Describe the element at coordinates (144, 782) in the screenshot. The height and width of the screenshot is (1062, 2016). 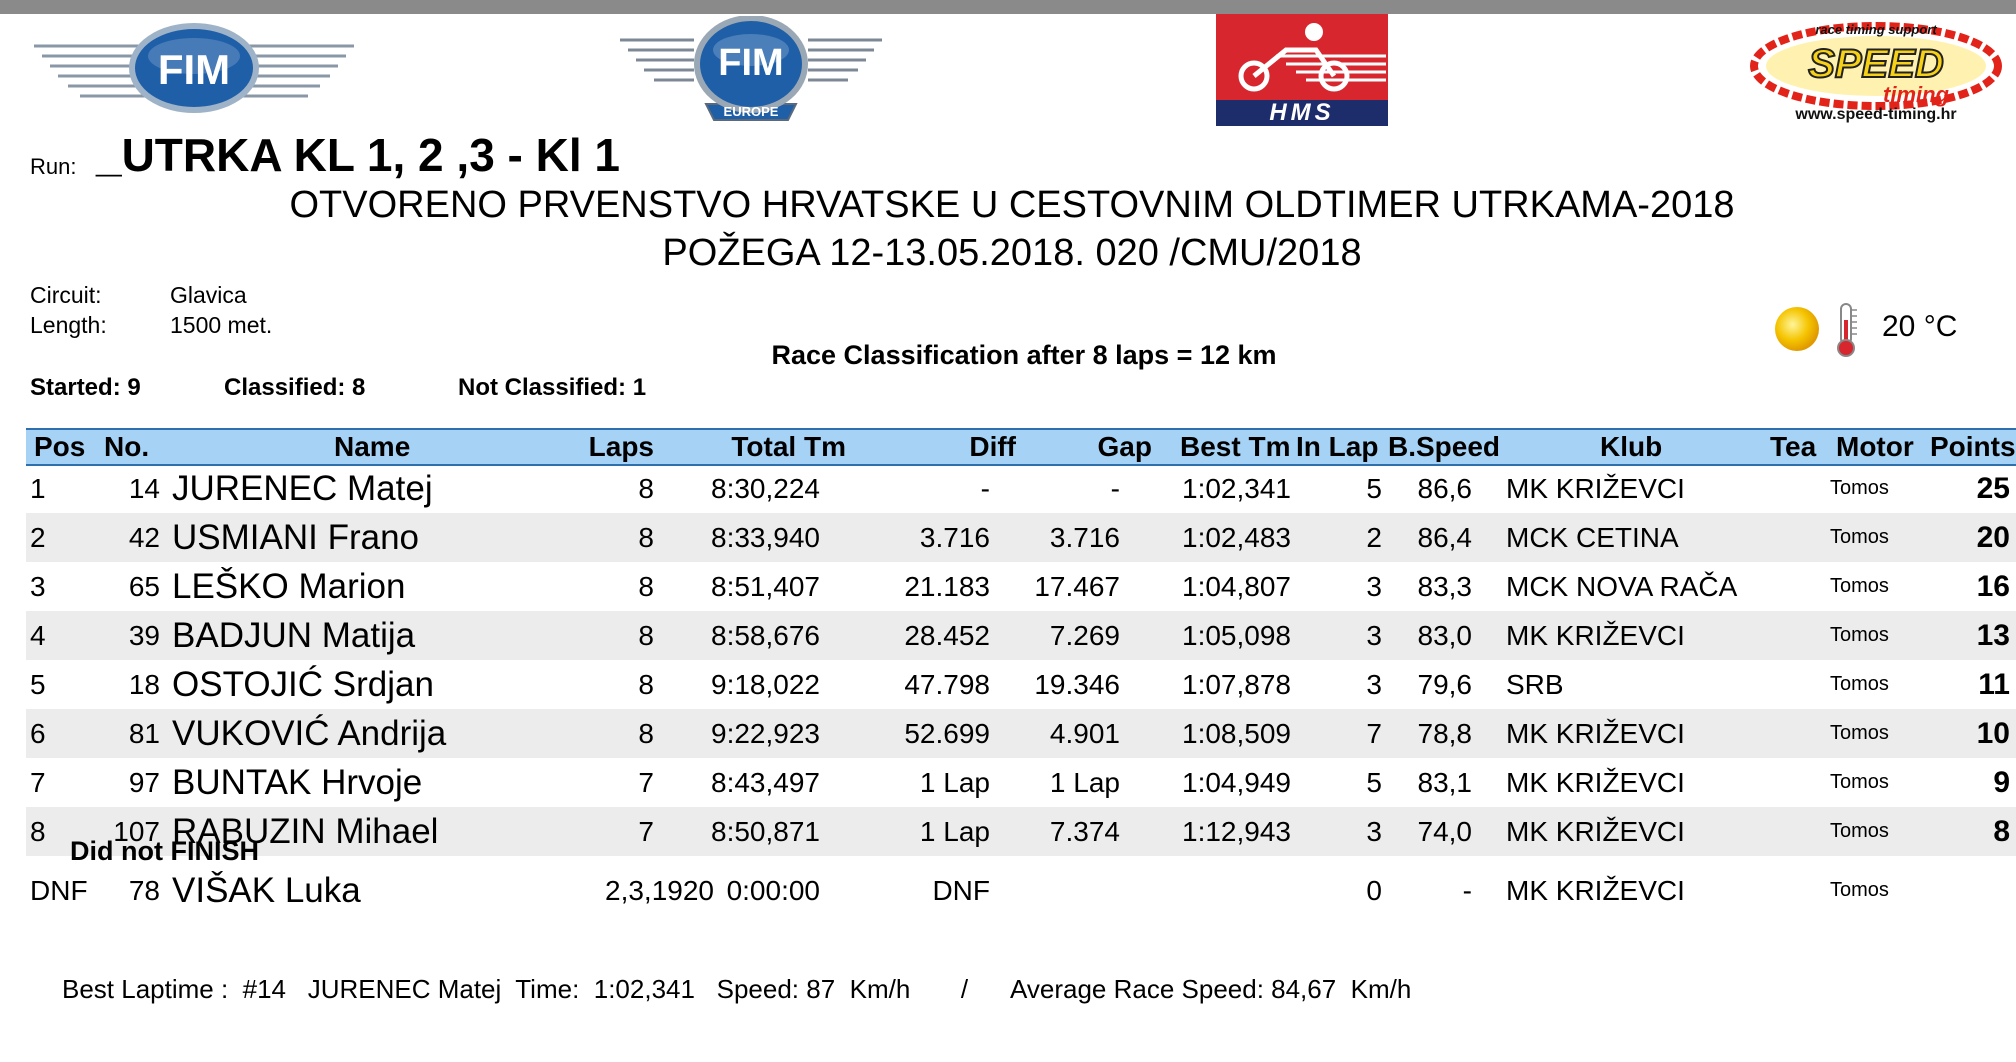
I see `cell-no: 97` at that location.